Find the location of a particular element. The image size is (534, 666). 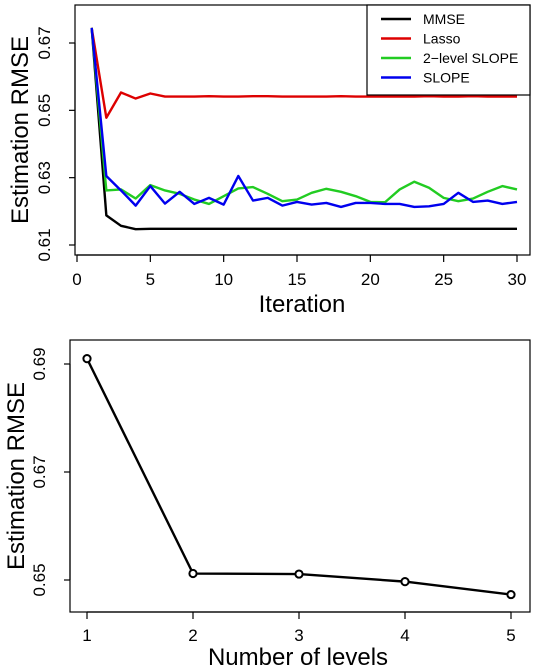

x-axis-title: Iteration is located at coordinates (302, 304).